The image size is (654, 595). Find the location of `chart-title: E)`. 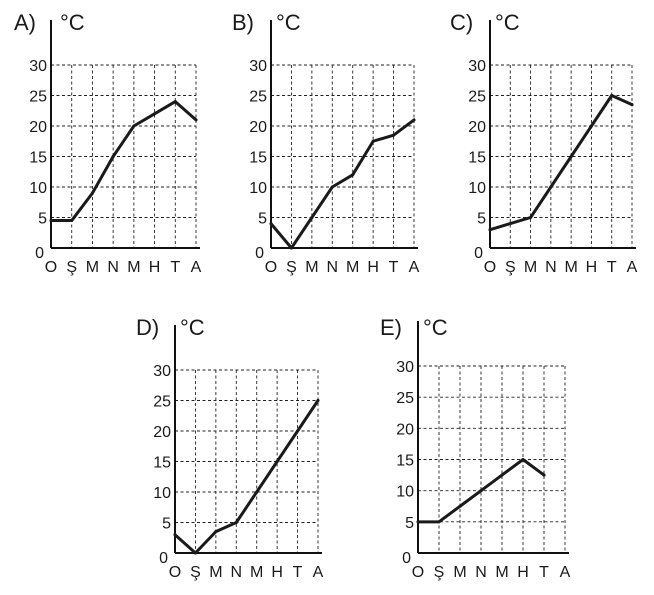

chart-title: E) is located at coordinates (391, 327).